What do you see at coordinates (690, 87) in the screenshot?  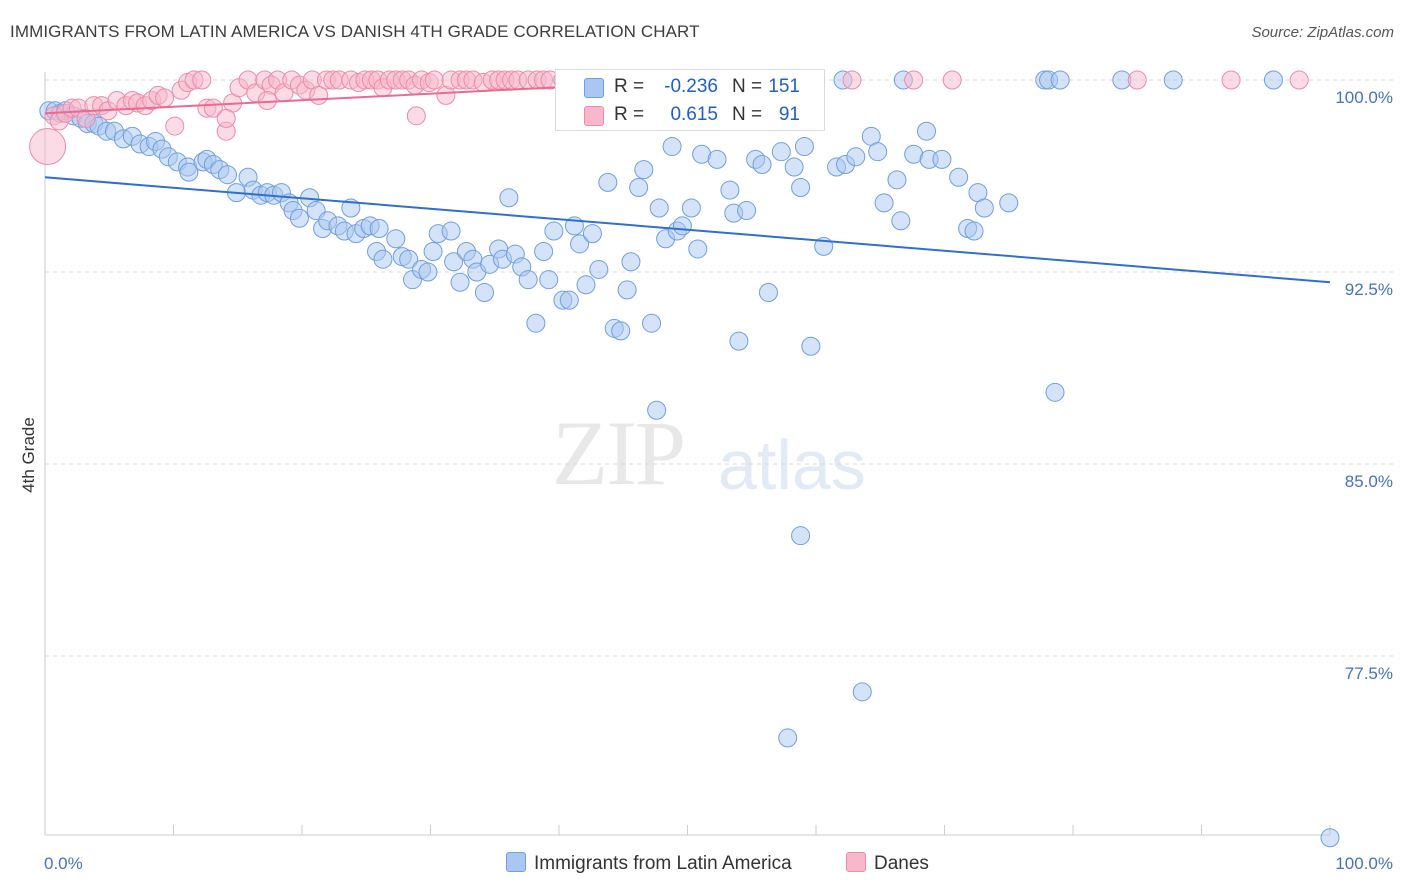 I see `legend-row-latin-america: R = -0.236 N = 151` at bounding box center [690, 87].